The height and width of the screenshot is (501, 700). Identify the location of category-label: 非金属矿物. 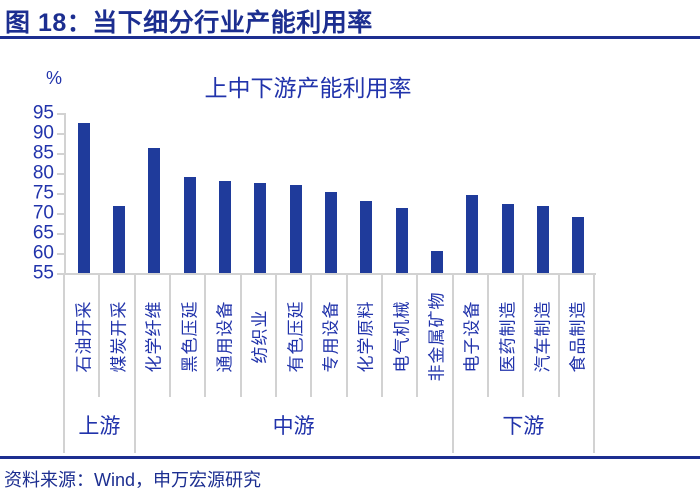
(434, 336).